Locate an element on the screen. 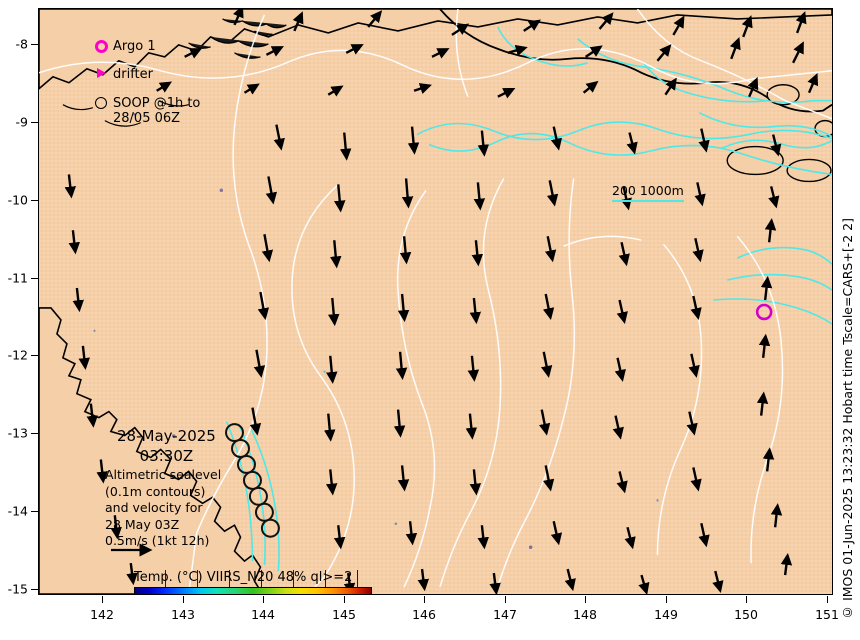  bathymetry-key-label: 200 1000m is located at coordinates (648, 190).